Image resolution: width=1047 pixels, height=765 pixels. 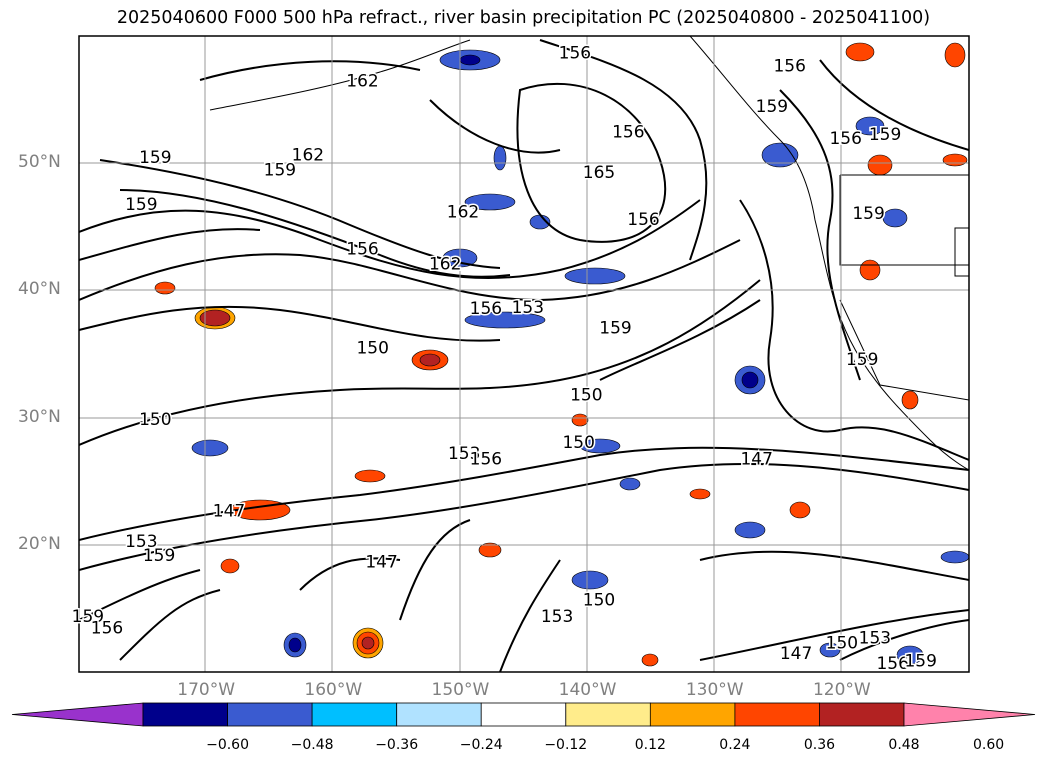 I want to click on latitude-label: 20°N, so click(x=39, y=543).